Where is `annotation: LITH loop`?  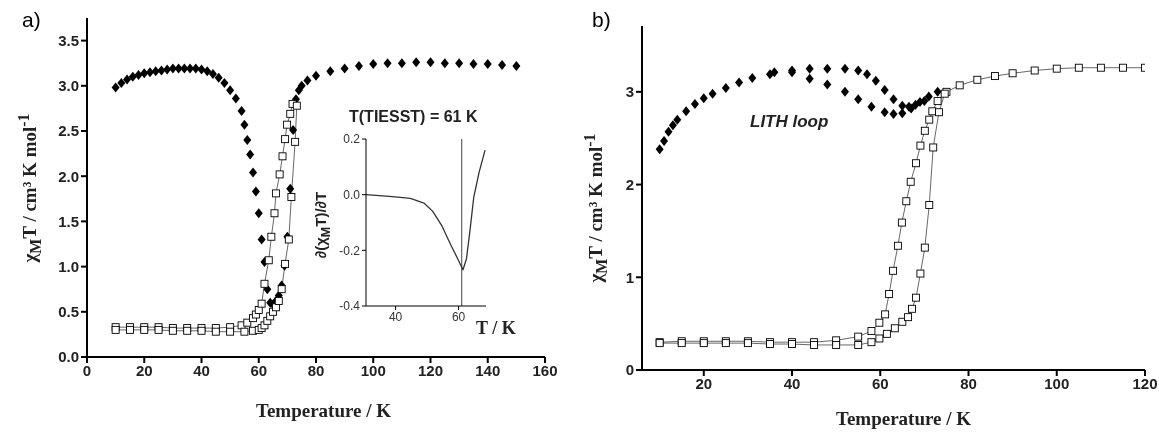
annotation: LITH loop is located at coordinates (789, 122).